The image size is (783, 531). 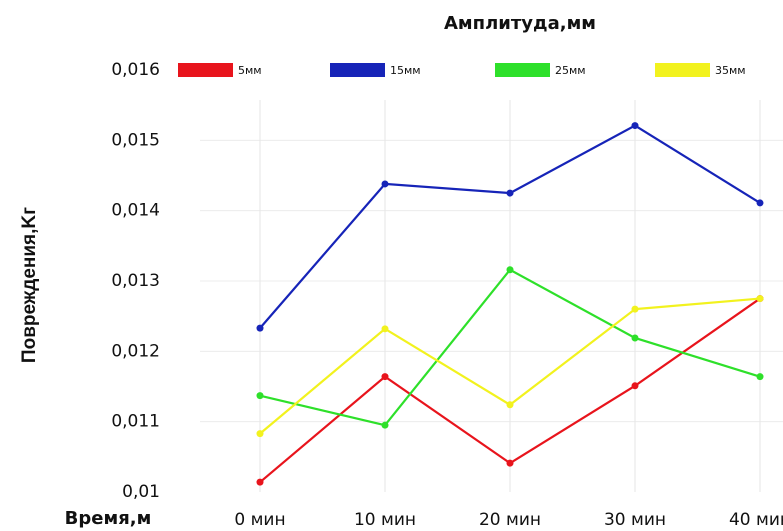 What do you see at coordinates (385, 520) in the screenshot?
I see `x-tick-label: 10 мин` at bounding box center [385, 520].